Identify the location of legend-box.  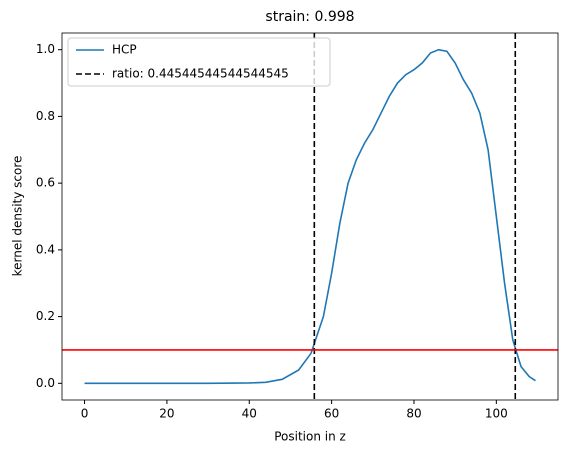
(199, 62).